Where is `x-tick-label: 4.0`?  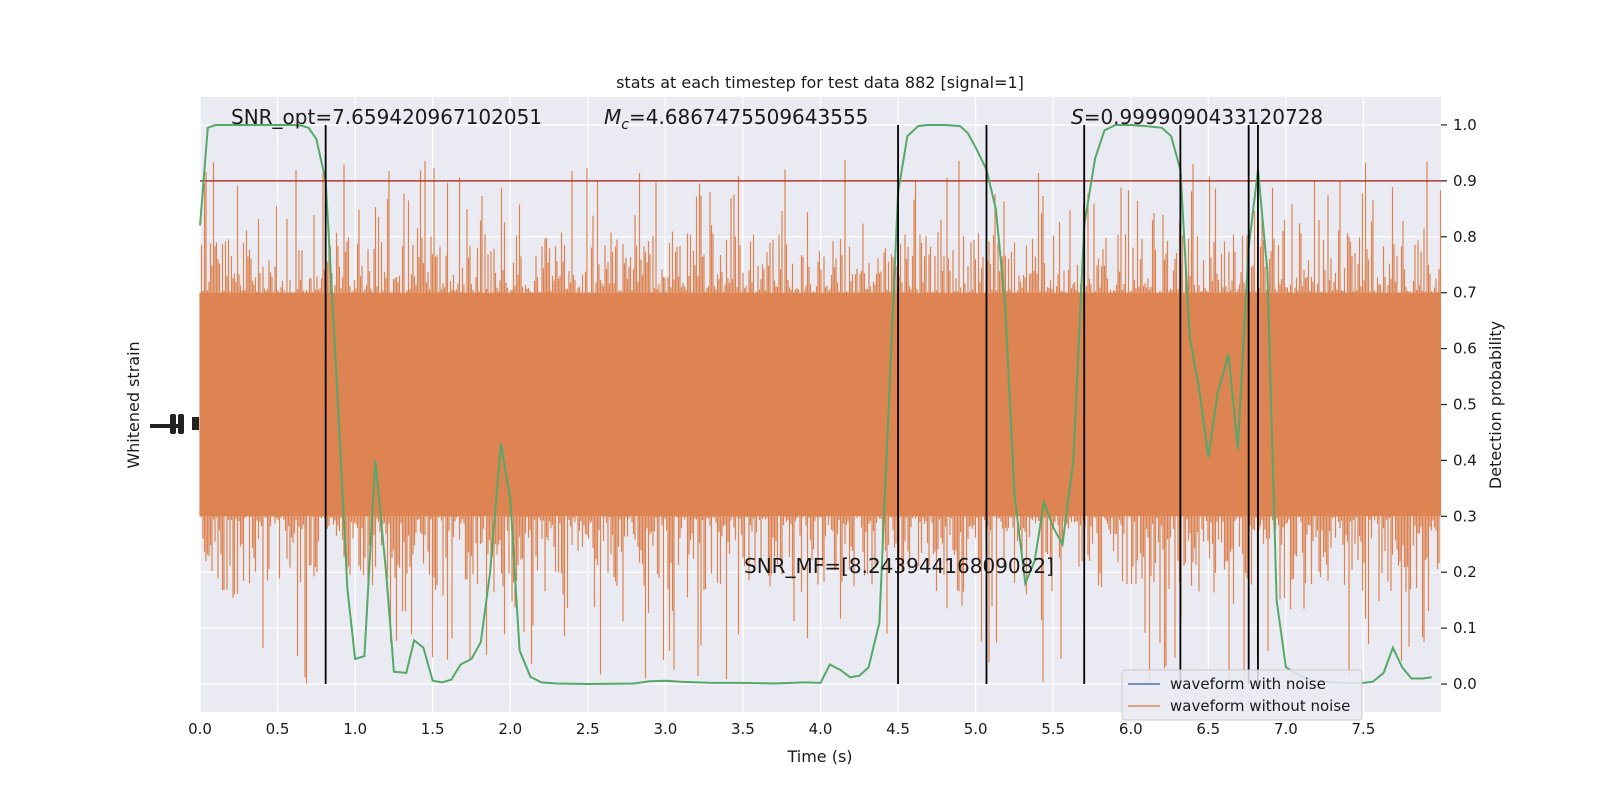 x-tick-label: 4.0 is located at coordinates (821, 729).